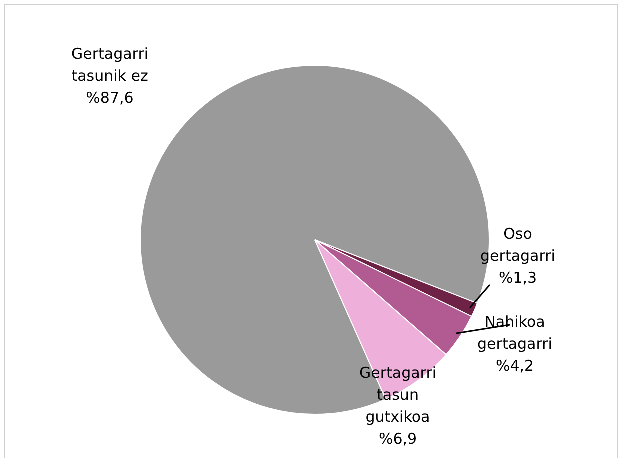 Image resolution: width=622 pixels, height=459 pixels. What do you see at coordinates (110, 64) in the screenshot?
I see `slice-label: Gertagarri tasunik ez` at bounding box center [110, 64].